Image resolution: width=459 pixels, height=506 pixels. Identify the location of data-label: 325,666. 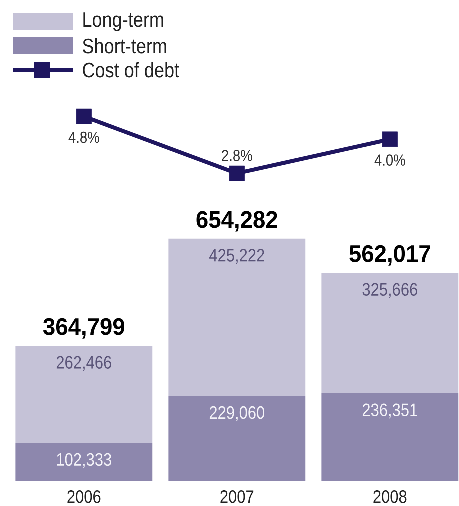
(390, 290).